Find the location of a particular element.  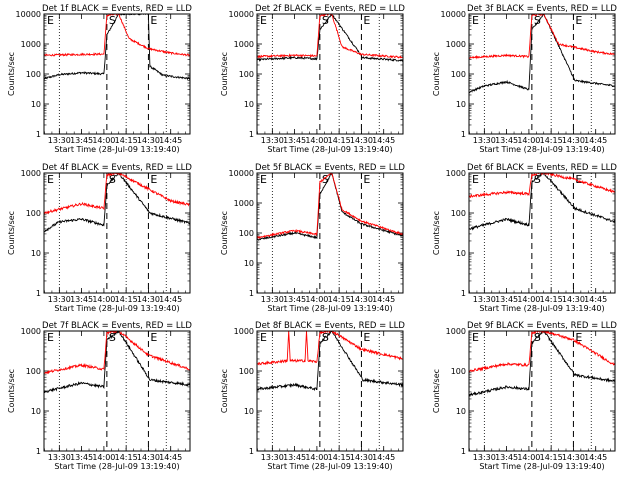

panel-title: Det 3f BLACK = Events, RED = LLD is located at coordinates (542, 9).